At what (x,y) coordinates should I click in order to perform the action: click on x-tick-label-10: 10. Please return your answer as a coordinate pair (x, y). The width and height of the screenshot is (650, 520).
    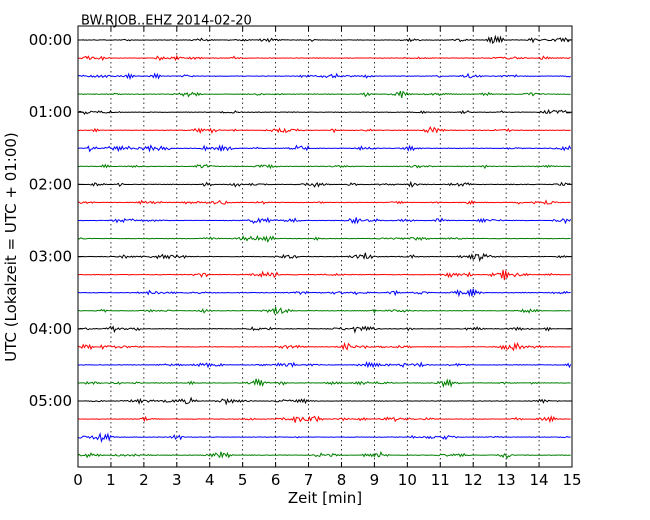
    Looking at the image, I should click on (407, 480).